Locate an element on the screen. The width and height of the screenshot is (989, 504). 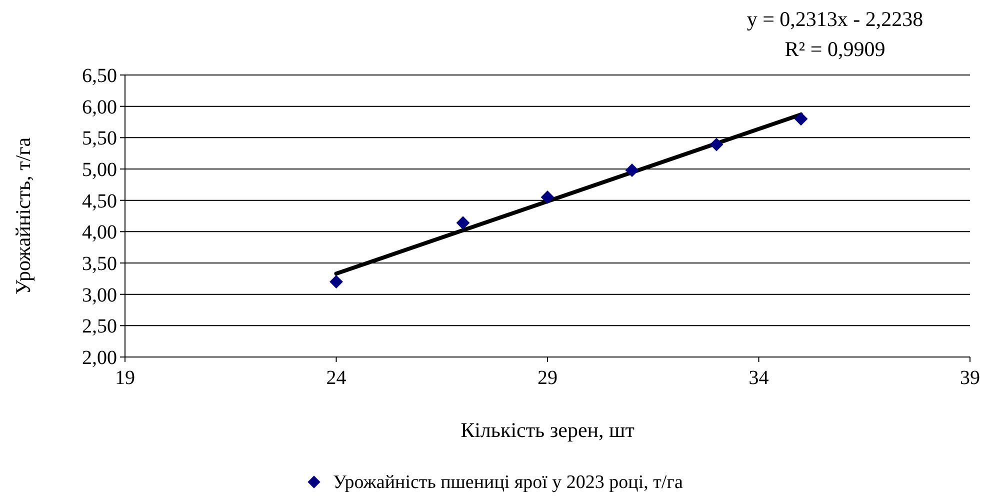
y-tick-label: 5,00 is located at coordinates (99, 170).